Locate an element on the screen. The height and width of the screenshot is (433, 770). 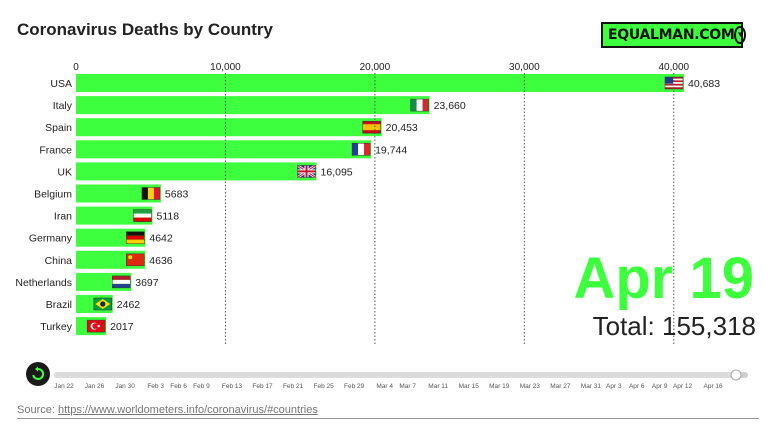
category-label: Italy is located at coordinates (63, 106).